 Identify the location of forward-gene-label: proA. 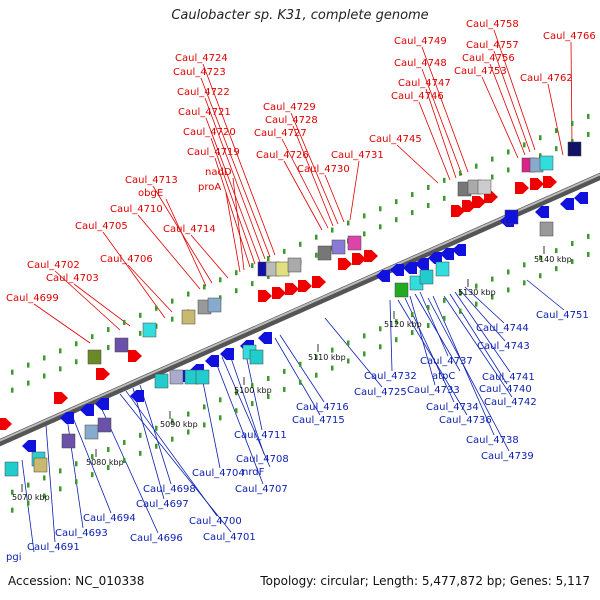
(209, 187).